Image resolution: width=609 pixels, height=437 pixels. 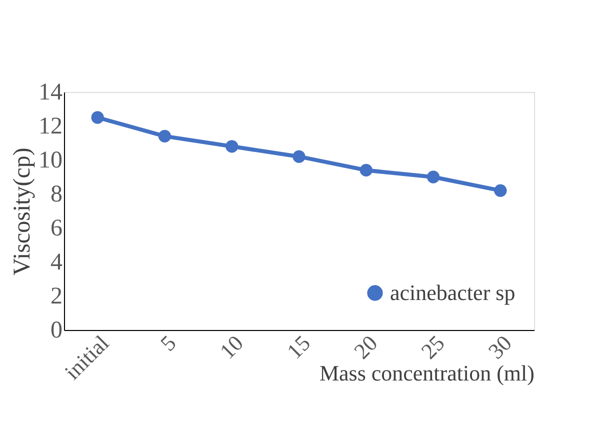 What do you see at coordinates (56, 195) in the screenshot?
I see `y-tick-label: 8` at bounding box center [56, 195].